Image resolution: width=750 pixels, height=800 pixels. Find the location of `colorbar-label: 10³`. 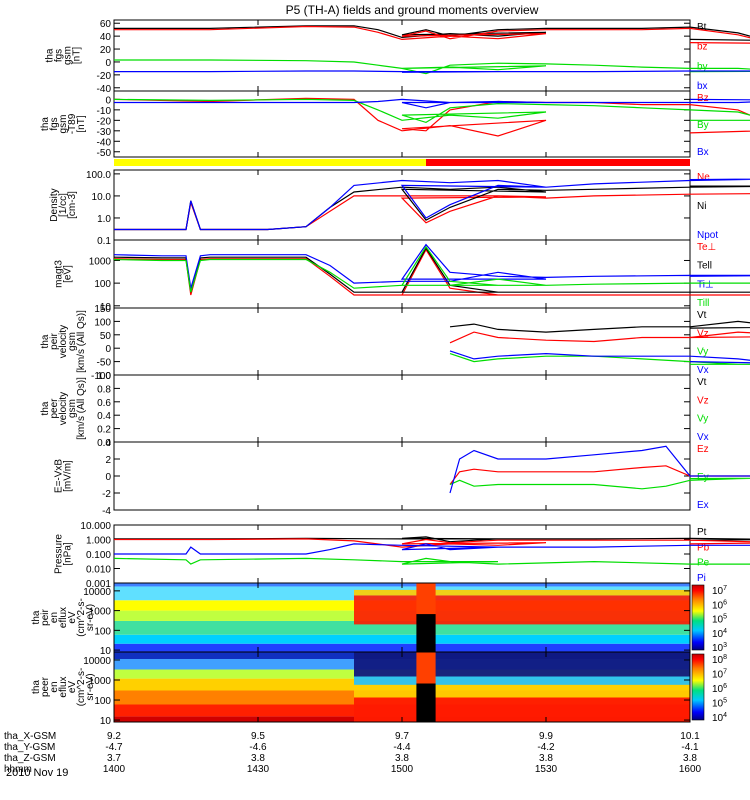

colorbar-label: 10³ is located at coordinates (719, 648).